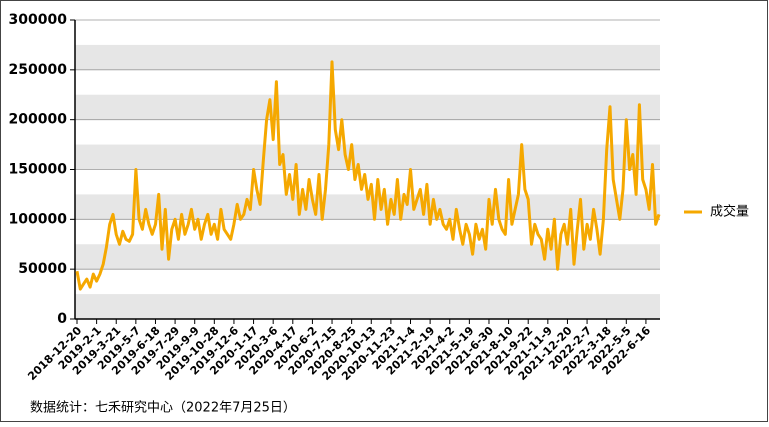 The width and height of the screenshot is (769, 427). I want to click on source-note: 数据统计：七禾研究中心（2022年7月25日）, so click(163, 408).